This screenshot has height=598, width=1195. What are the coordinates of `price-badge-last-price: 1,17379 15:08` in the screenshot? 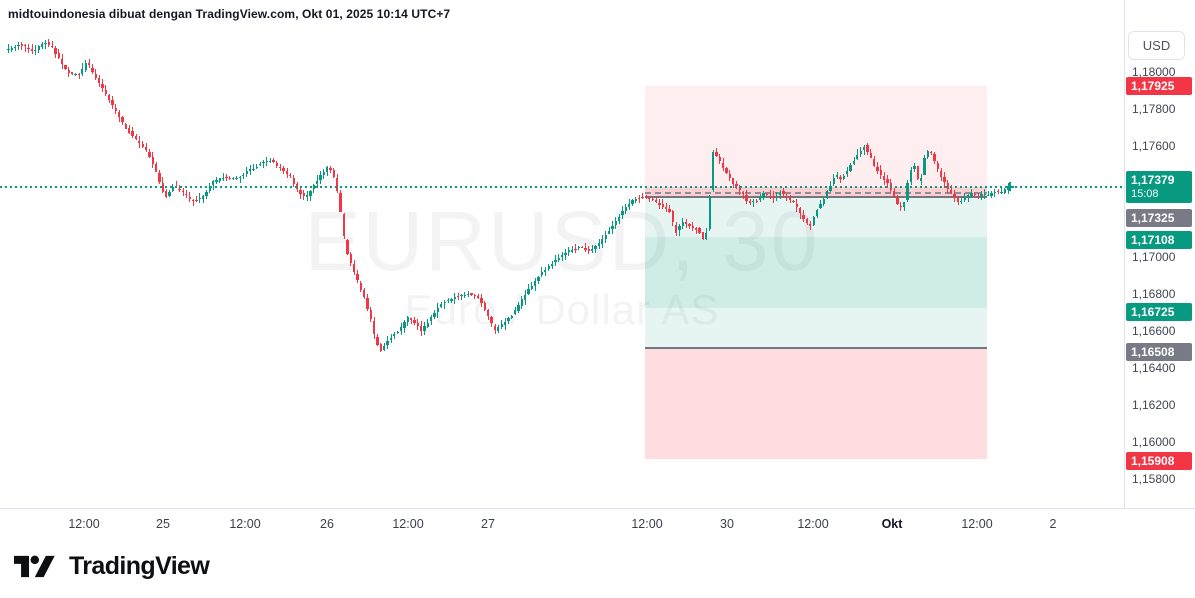 It's located at (1159, 186).